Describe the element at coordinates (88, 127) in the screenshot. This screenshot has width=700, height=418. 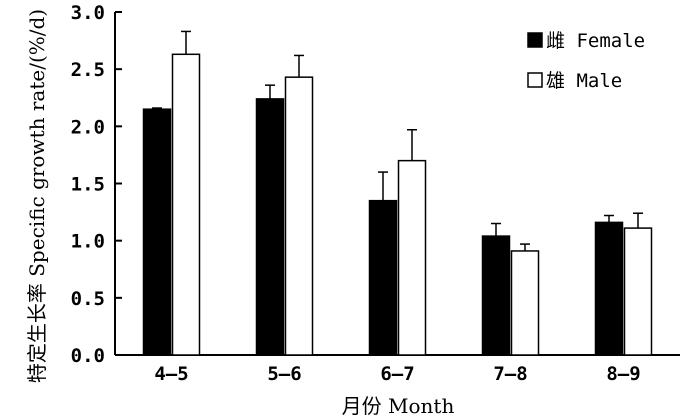
I see `y-tick-label: 2.0` at that location.